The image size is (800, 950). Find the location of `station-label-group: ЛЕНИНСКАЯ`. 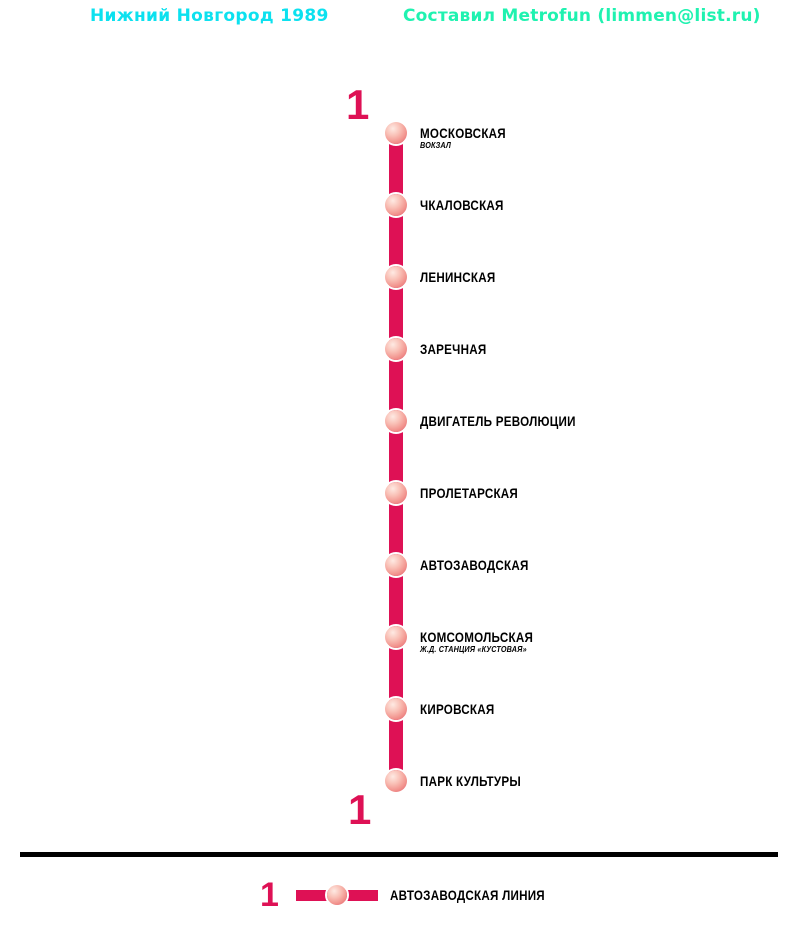

station-label-group: ЛЕНИНСКАЯ is located at coordinates (465, 277).